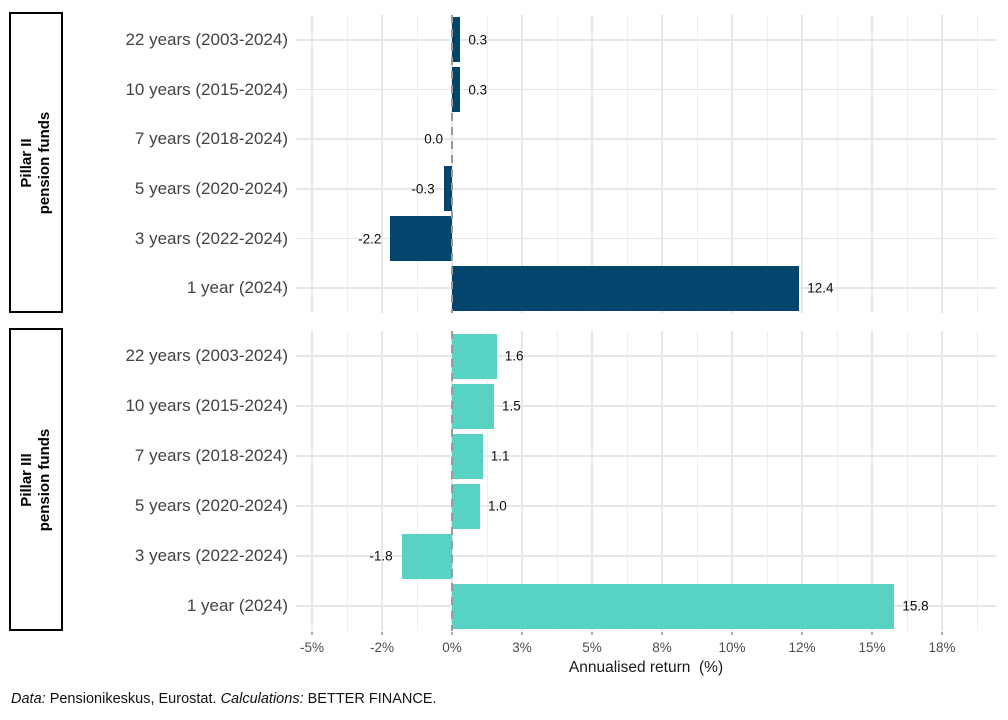  I want to click on x-axis-tick-label: 8%, so click(662, 647).